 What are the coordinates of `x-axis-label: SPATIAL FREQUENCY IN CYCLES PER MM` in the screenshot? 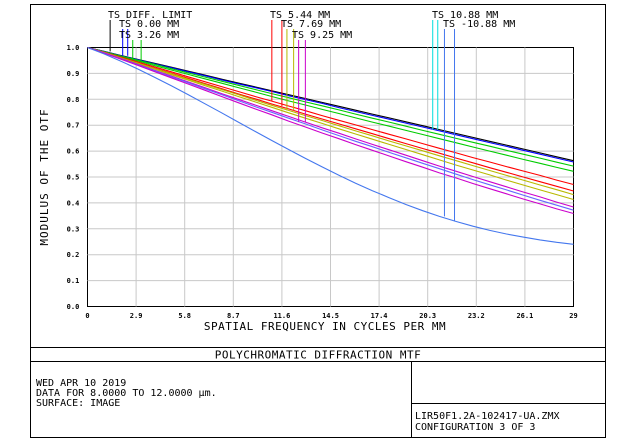 It's located at (325, 326).